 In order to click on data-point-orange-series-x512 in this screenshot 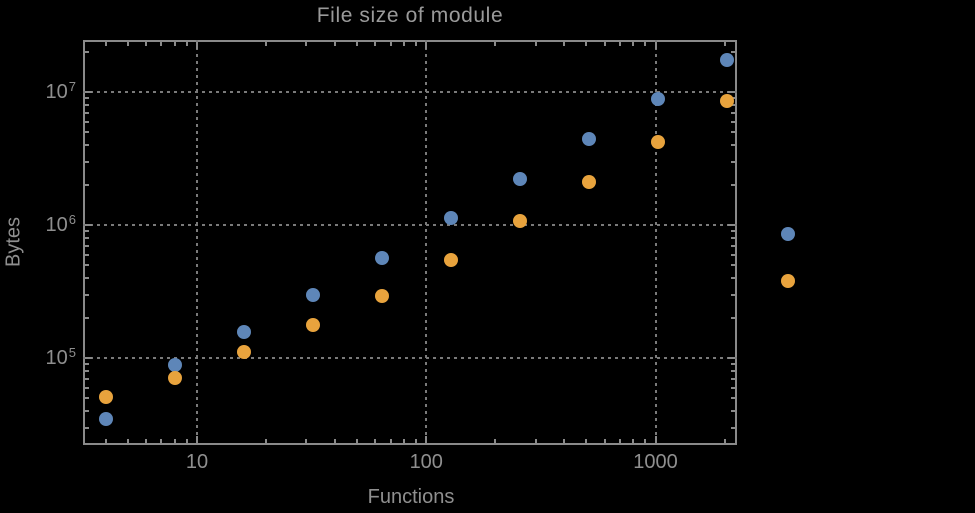, I will do `click(588, 181)`.